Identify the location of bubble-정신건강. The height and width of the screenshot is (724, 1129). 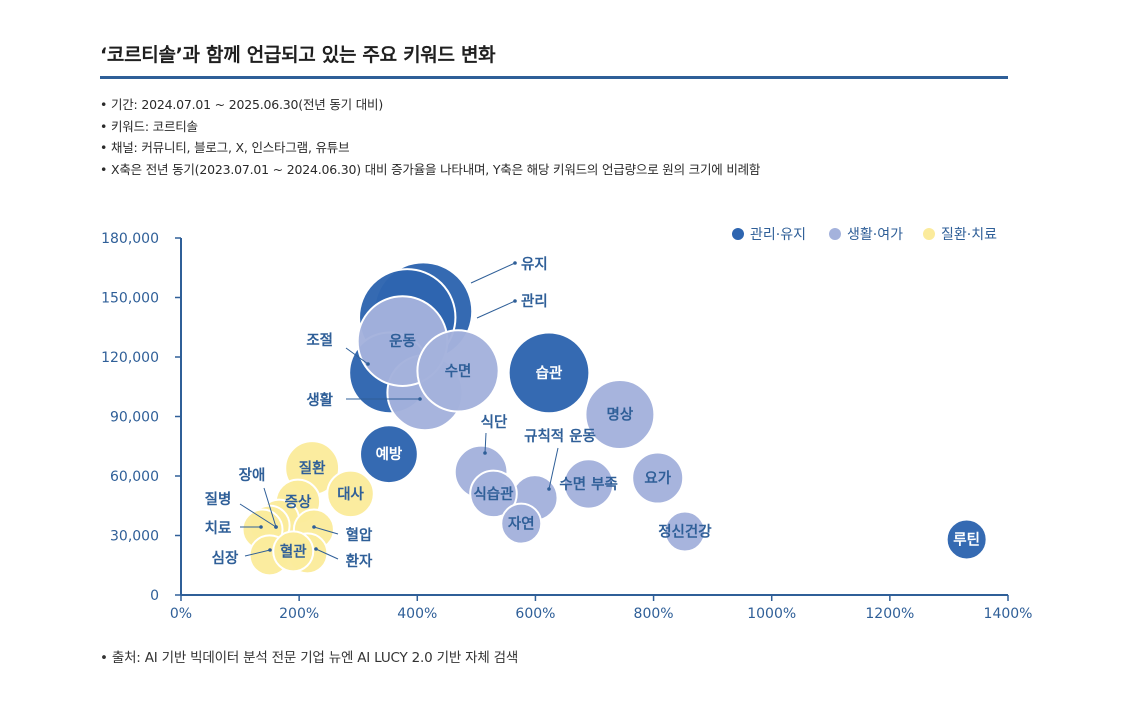
(684, 531).